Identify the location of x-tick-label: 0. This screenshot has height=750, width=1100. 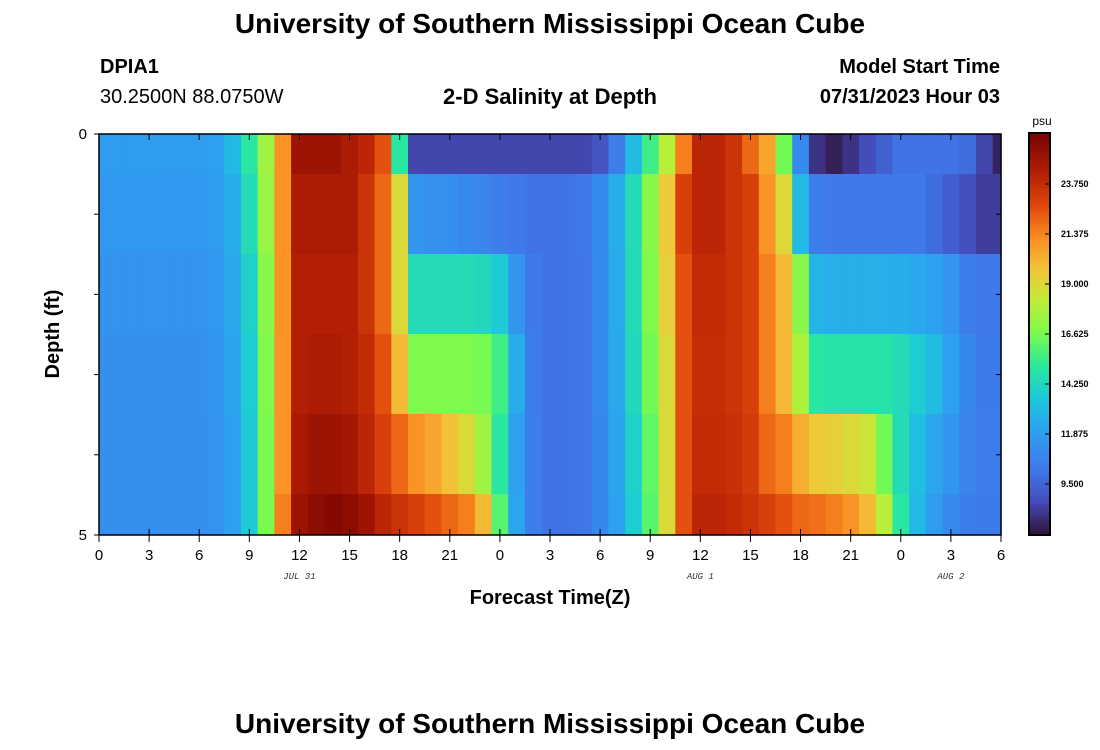
(500, 555).